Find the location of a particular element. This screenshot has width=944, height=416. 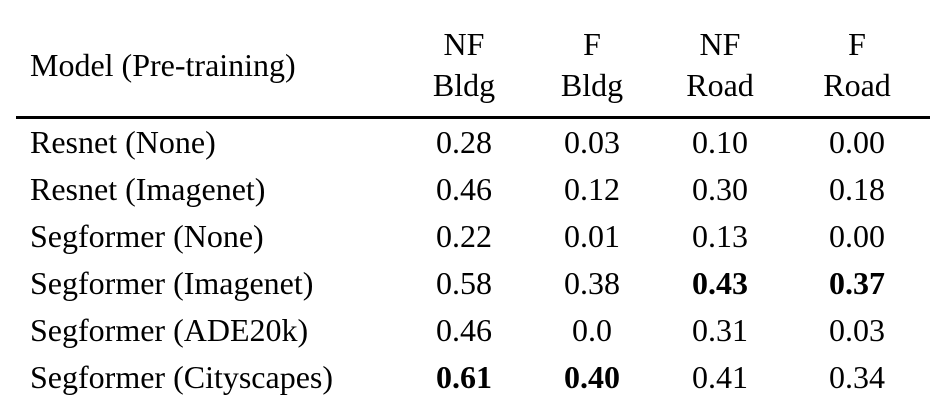

value-cell: 0.18 is located at coordinates (857, 189).